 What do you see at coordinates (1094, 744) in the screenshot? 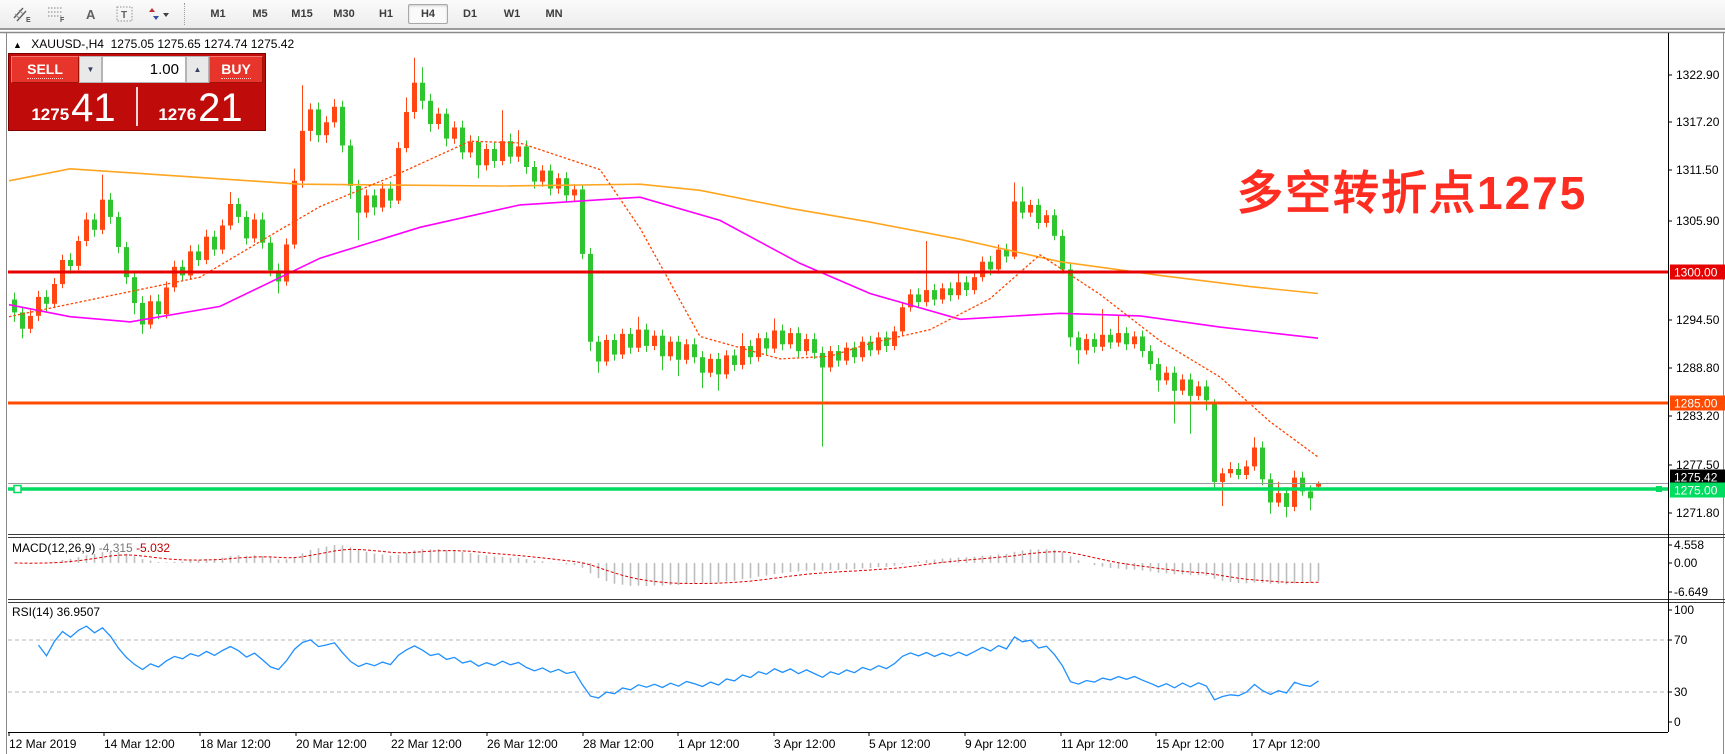
I see `time-axis-label: 11 Apr 12:00` at bounding box center [1094, 744].